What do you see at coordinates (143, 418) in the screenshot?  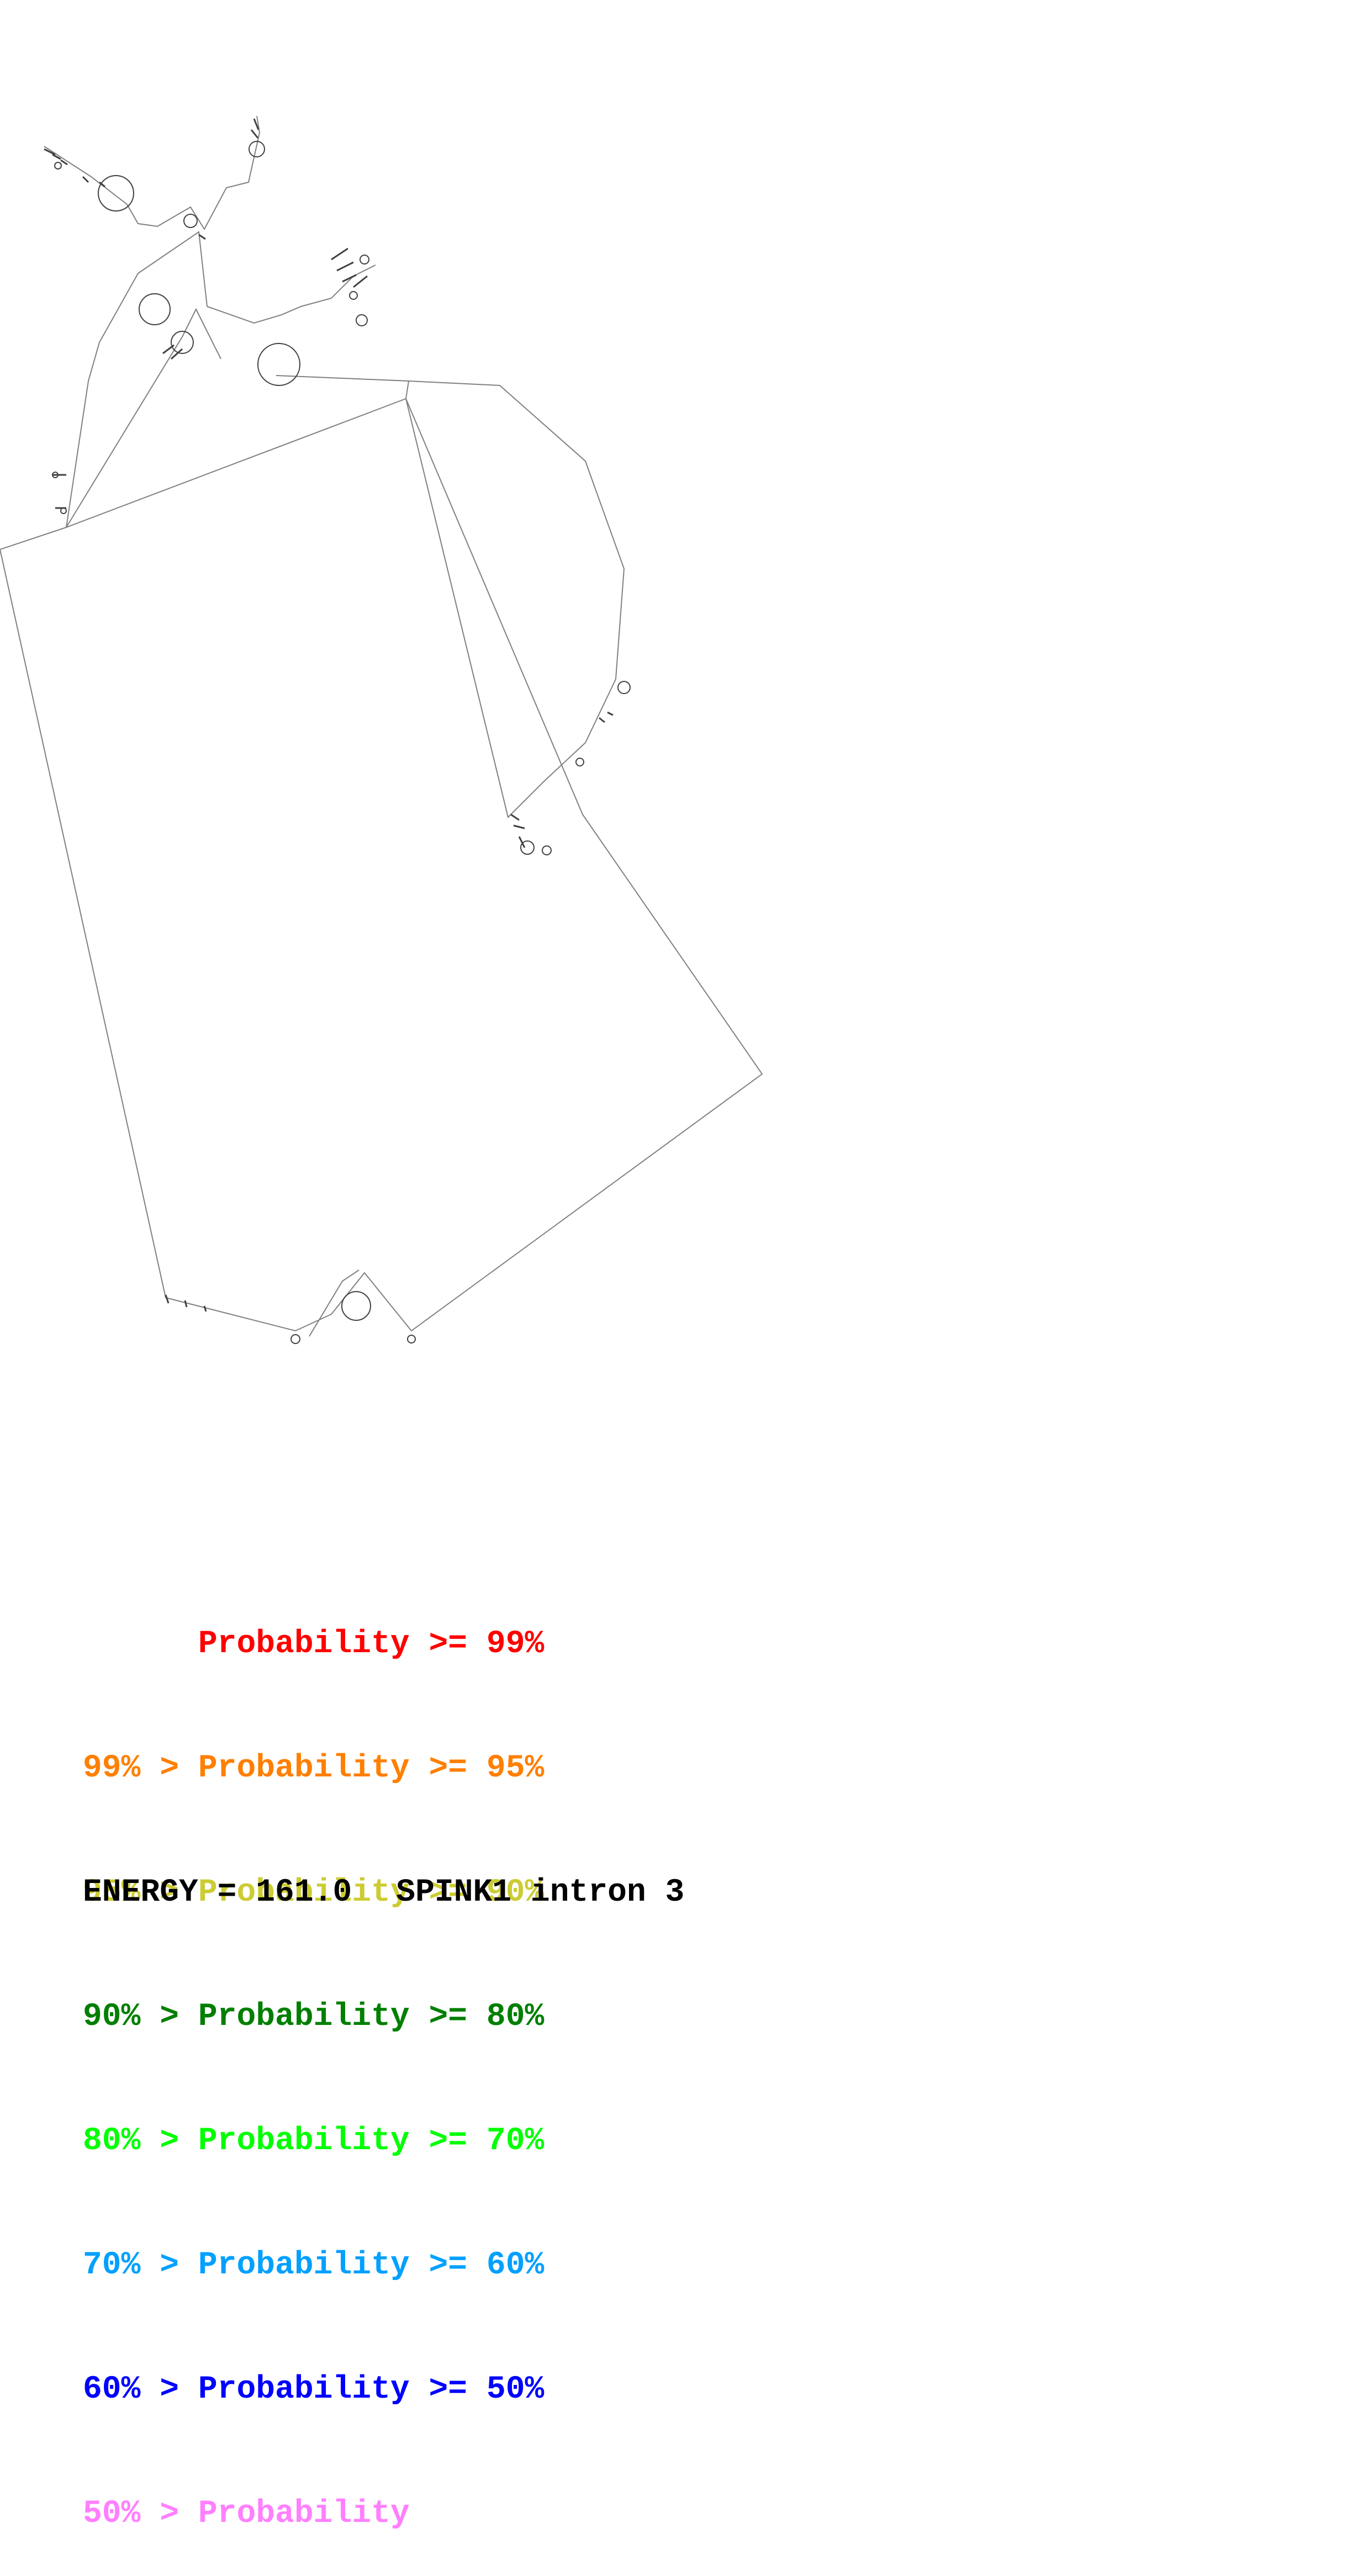 I see `inner-diagonal` at bounding box center [143, 418].